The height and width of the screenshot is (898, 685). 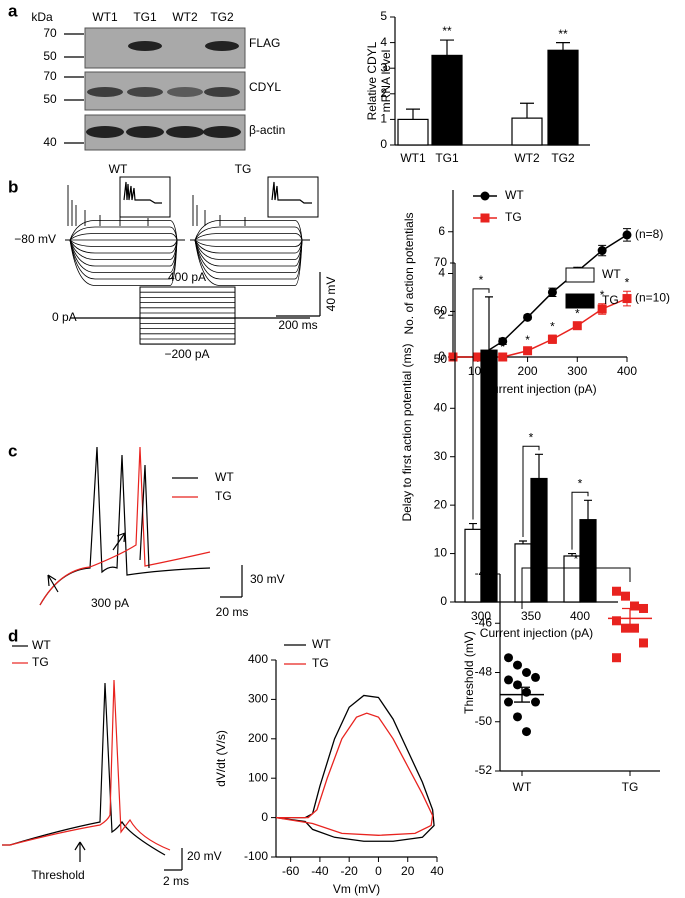 I want to click on lane-label: TG1, so click(x=145, y=17).